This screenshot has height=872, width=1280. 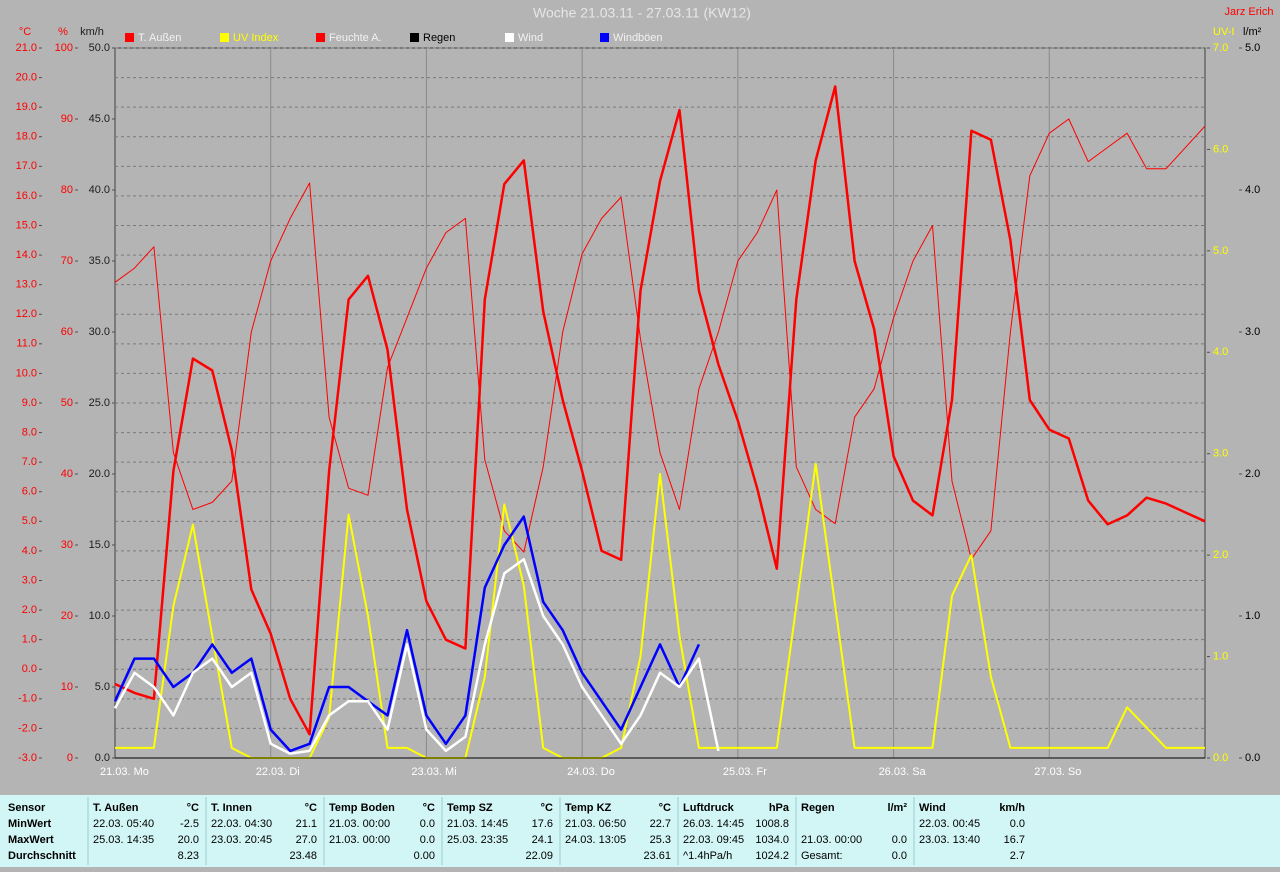 What do you see at coordinates (159, 38) in the screenshot?
I see `legend-label: T. Außen` at bounding box center [159, 38].